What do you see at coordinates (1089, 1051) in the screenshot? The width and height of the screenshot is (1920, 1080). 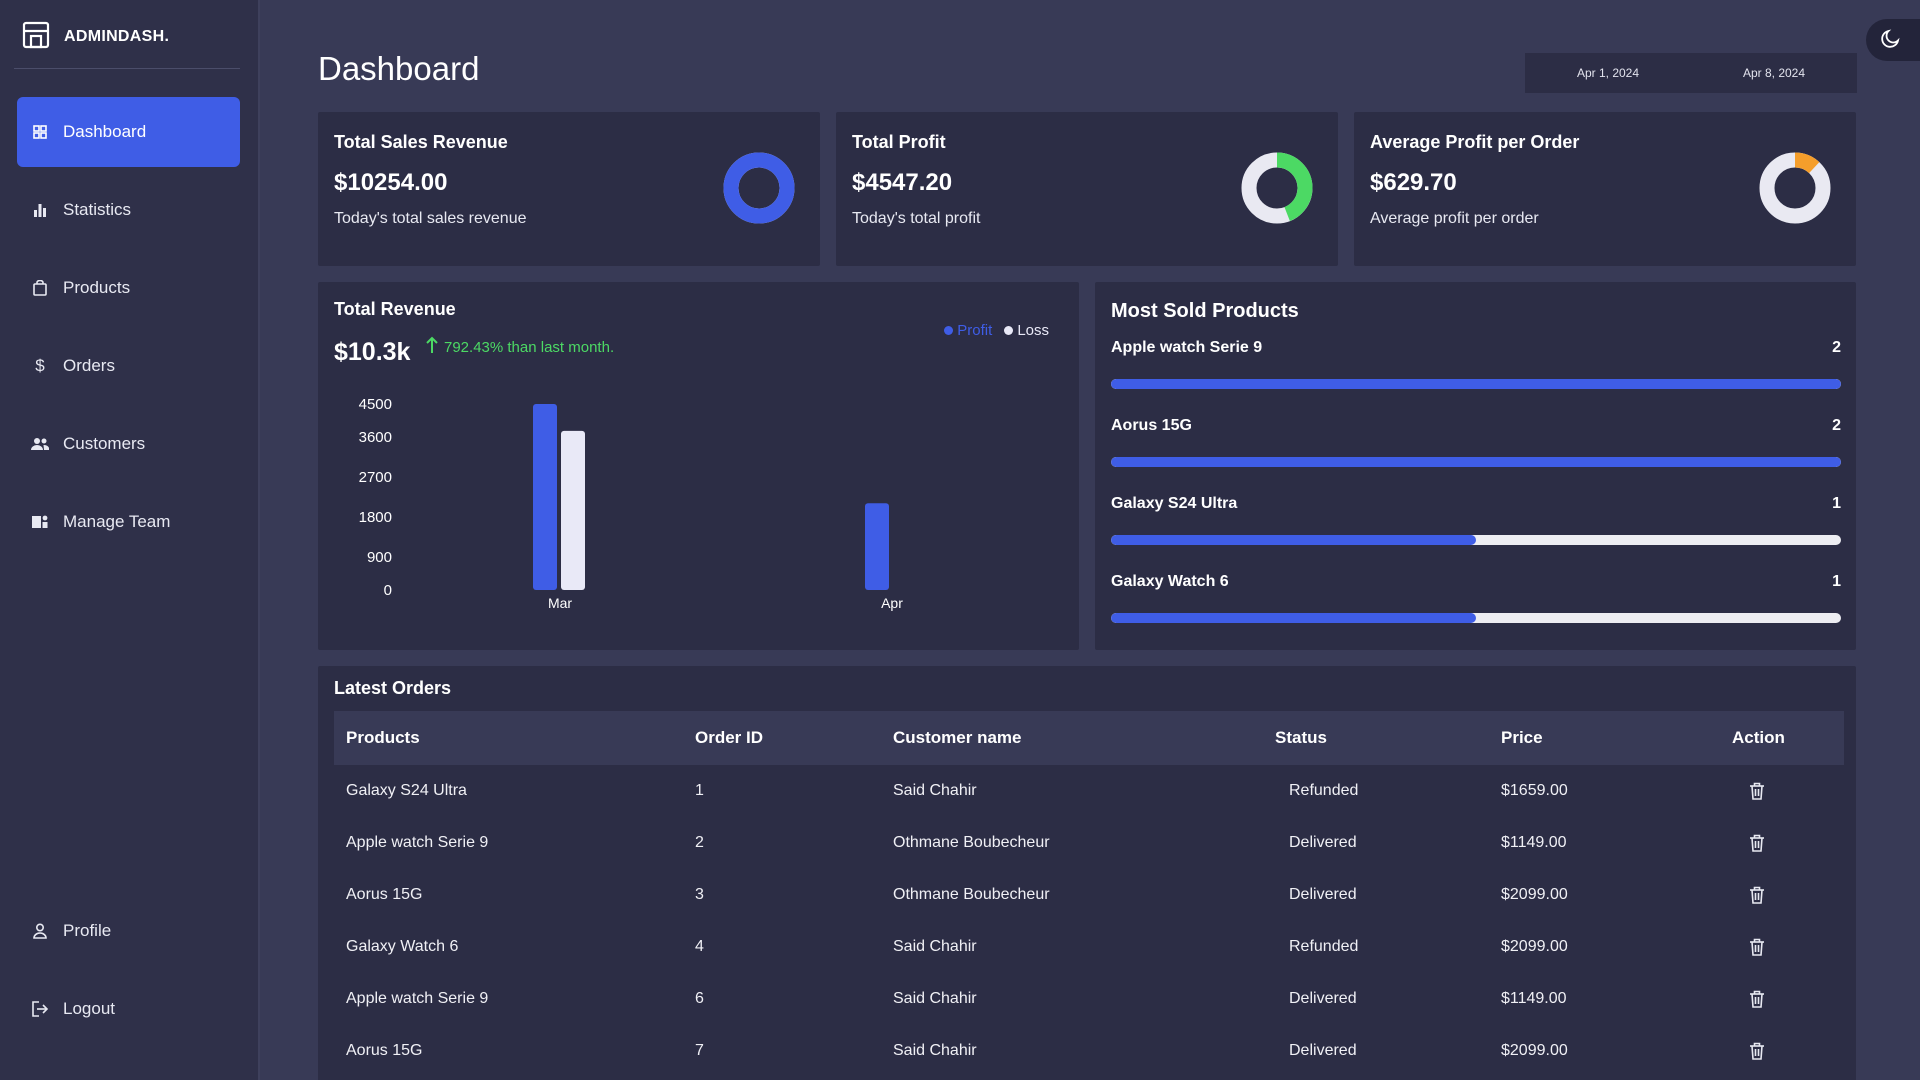 I see `table-row: Aorus 15G 7 Said Chahir Delivered $2099.00` at bounding box center [1089, 1051].